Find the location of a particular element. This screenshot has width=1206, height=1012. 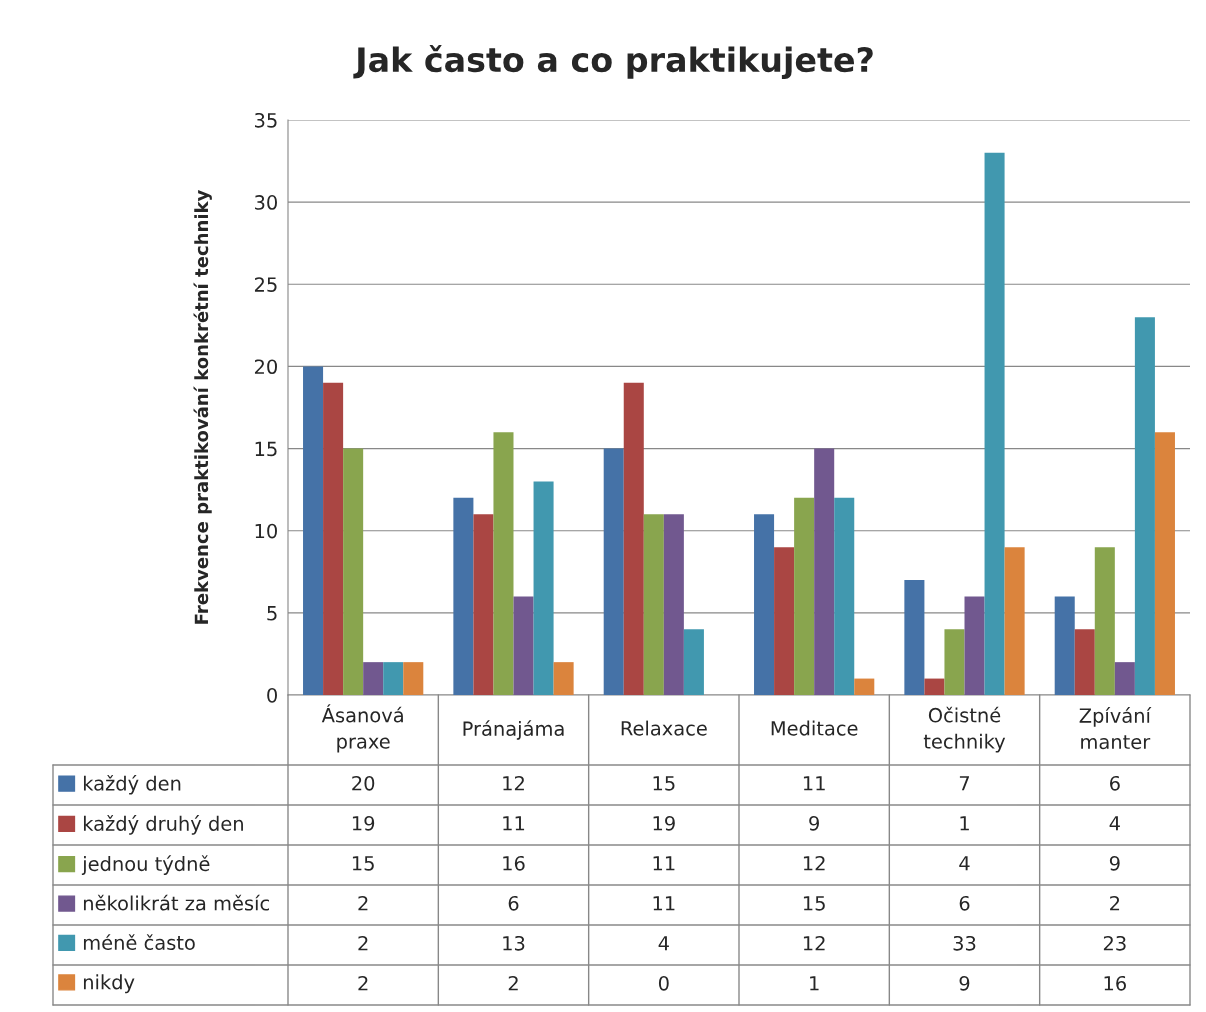

x-tick-label: Pránajáma is located at coordinates (513, 730).